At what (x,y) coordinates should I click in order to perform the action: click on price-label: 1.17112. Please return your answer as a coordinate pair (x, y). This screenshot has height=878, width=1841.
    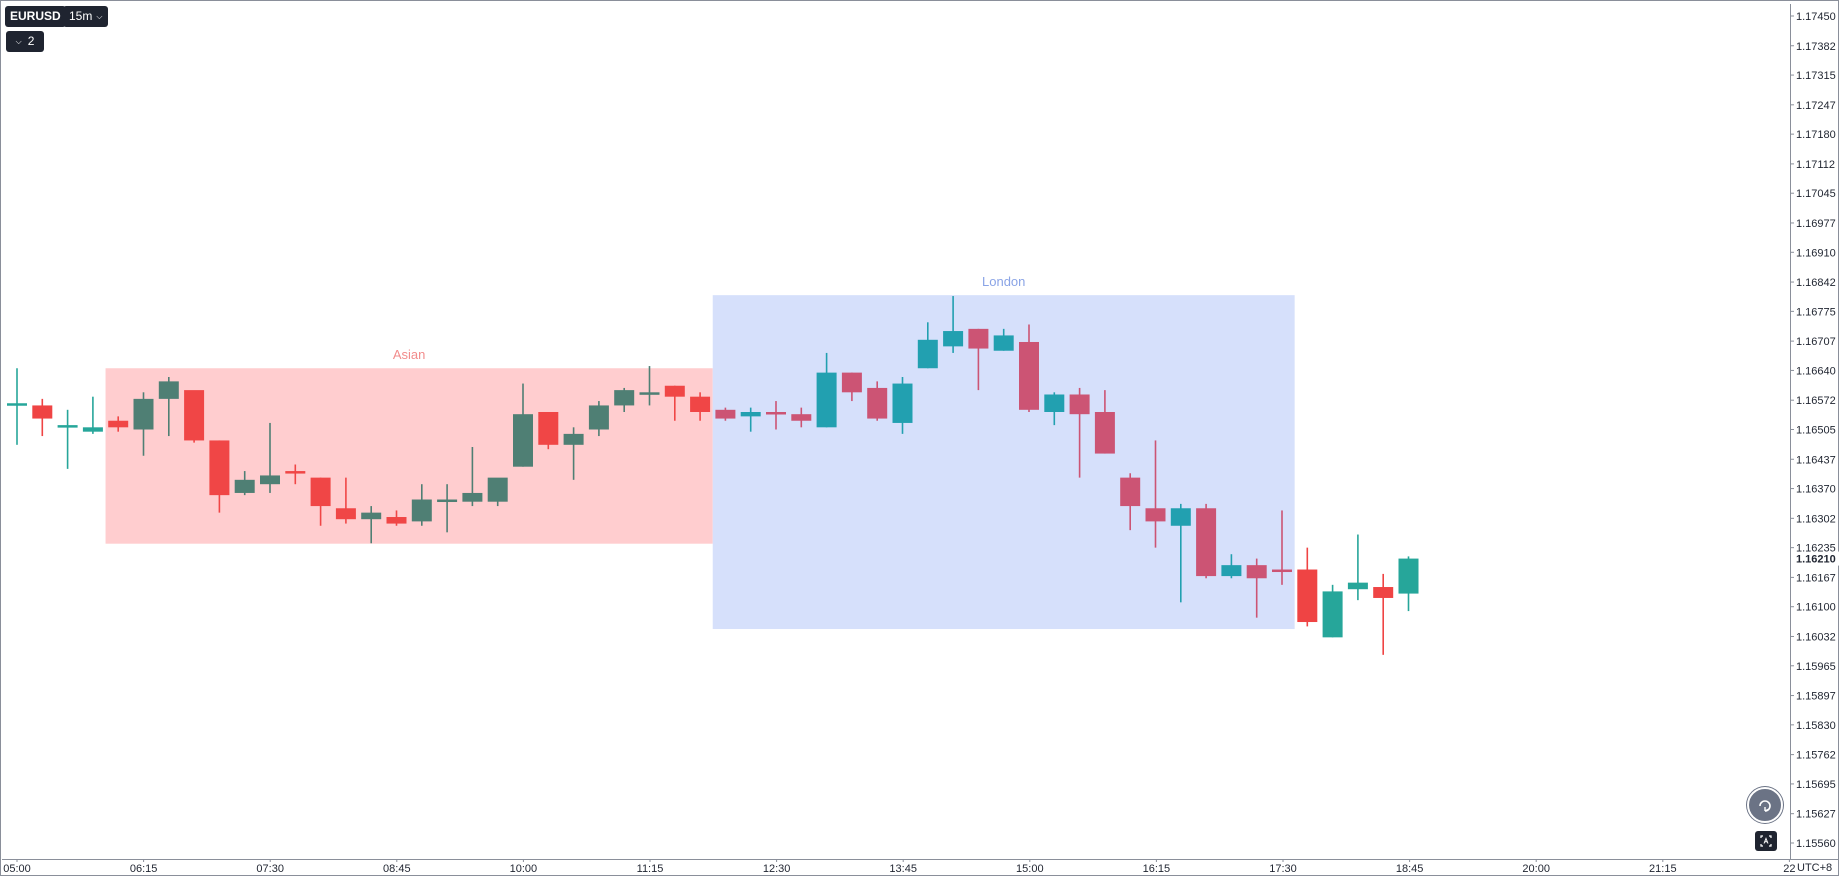
    Looking at the image, I should click on (1815, 165).